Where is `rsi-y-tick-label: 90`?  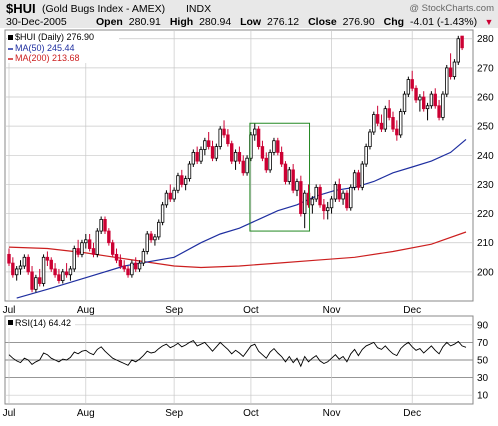
rsi-y-tick-label: 90 is located at coordinates (483, 325).